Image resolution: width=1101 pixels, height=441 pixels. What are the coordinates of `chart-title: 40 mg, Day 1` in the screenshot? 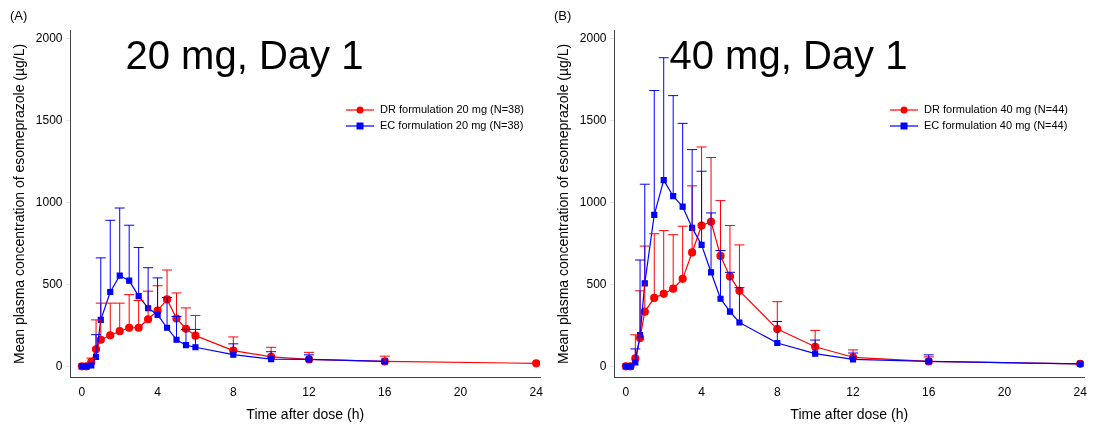 It's located at (788, 55).